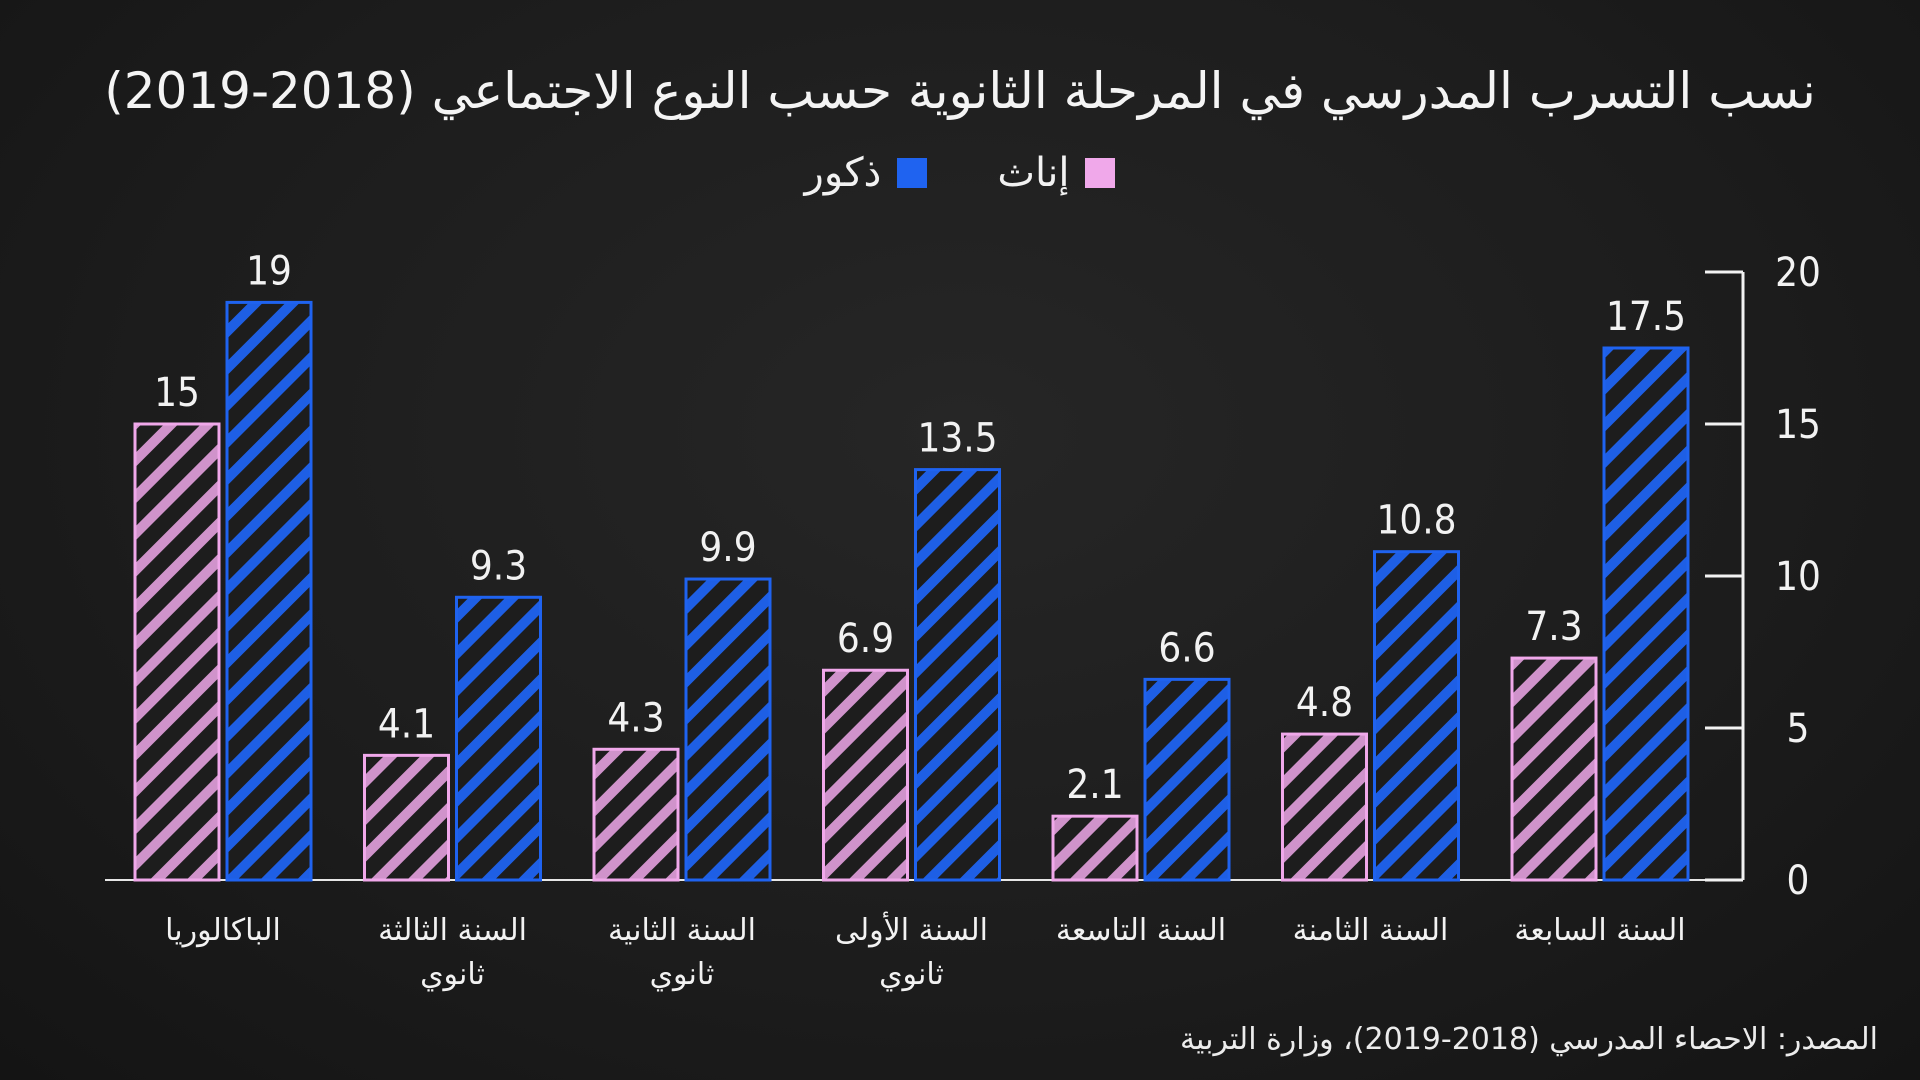  What do you see at coordinates (1553, 627) in the screenshot?
I see `data-label: 7.3` at bounding box center [1553, 627].